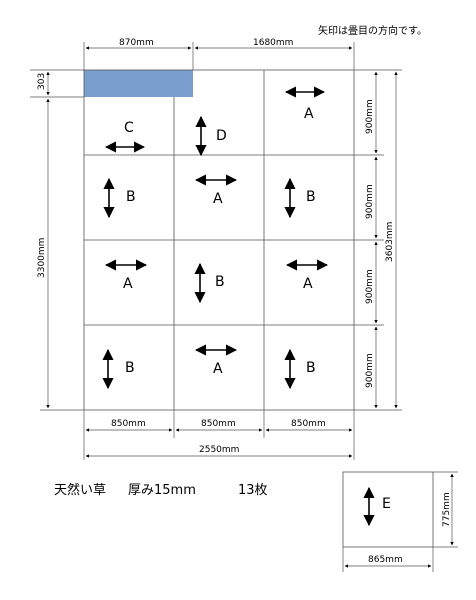  I want to click on dim-row-4: 900mm, so click(370, 370).